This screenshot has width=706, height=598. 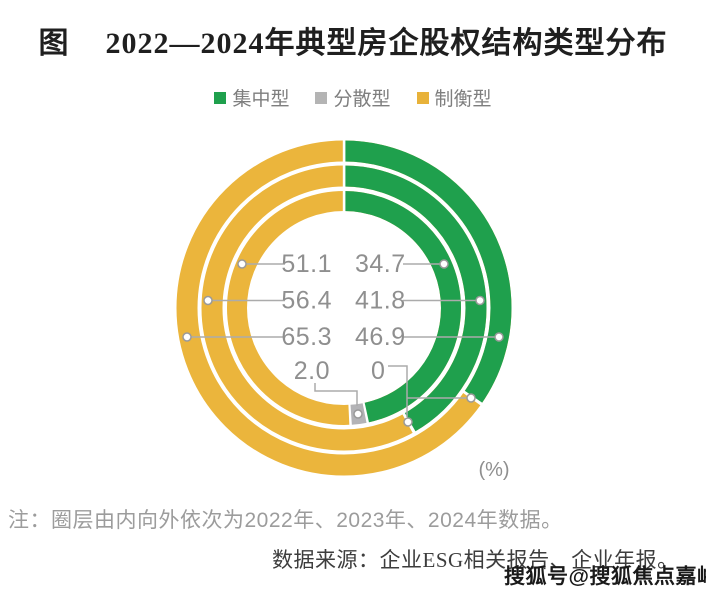 I want to click on chart-title: 图 2022—2024年典型房企股权结构类型分布, so click(x=353, y=40).